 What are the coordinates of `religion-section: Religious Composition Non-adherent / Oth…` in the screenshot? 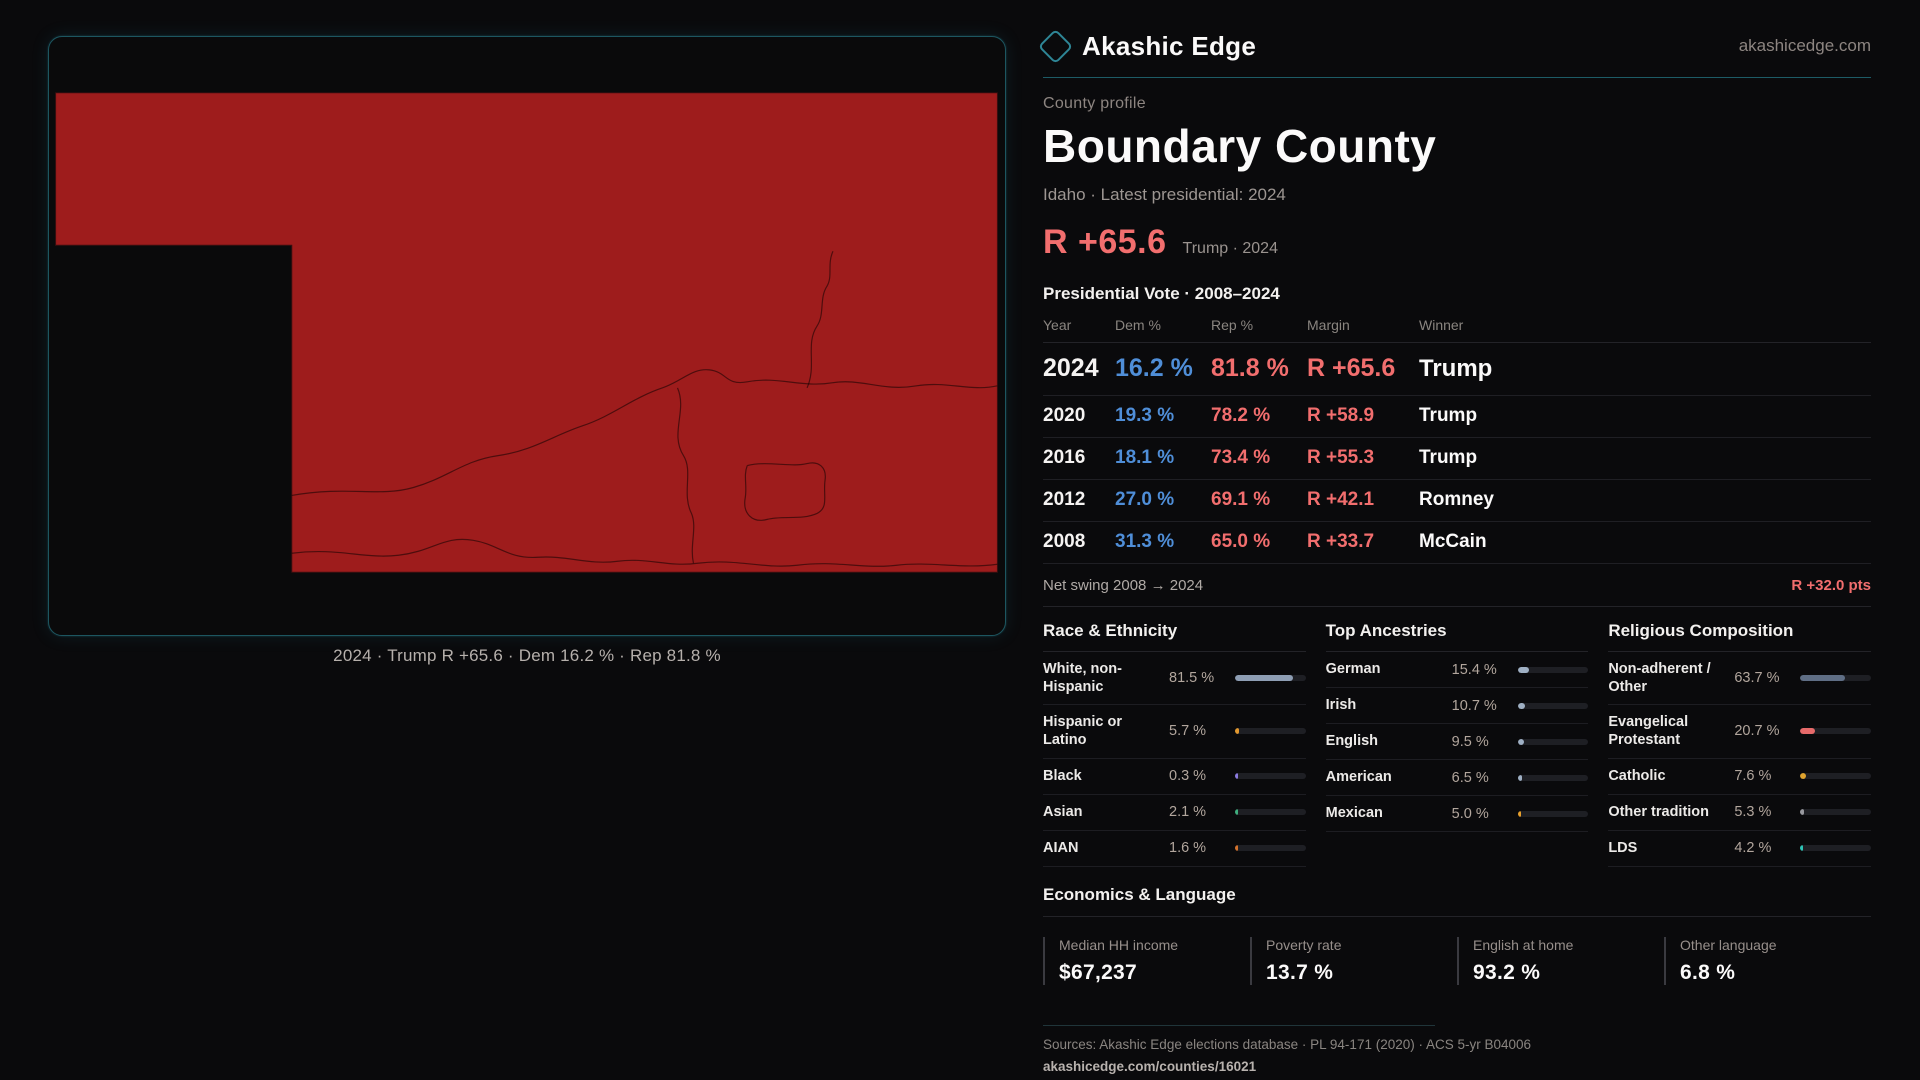 It's located at (1739, 744).